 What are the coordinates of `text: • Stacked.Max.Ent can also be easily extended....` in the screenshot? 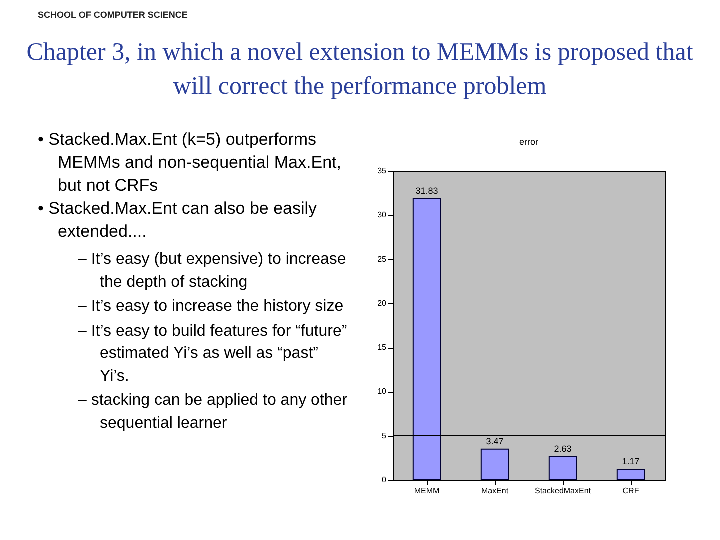 It's located at (178, 220).